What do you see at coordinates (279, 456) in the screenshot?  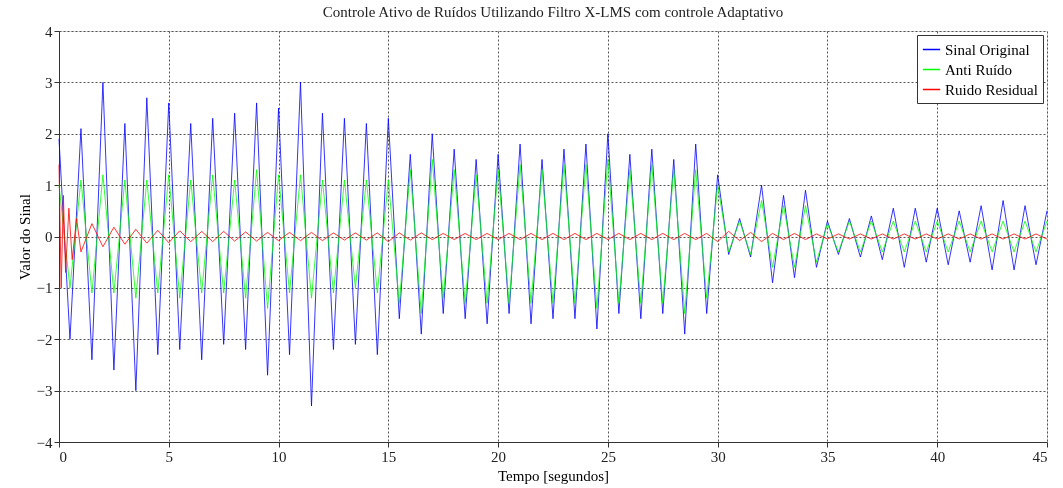 I see `x-tick-label: 10` at bounding box center [279, 456].